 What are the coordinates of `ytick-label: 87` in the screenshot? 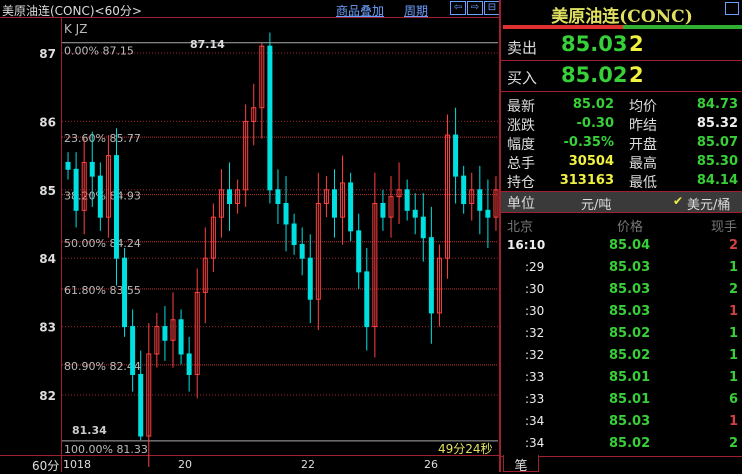 It's located at (47, 54).